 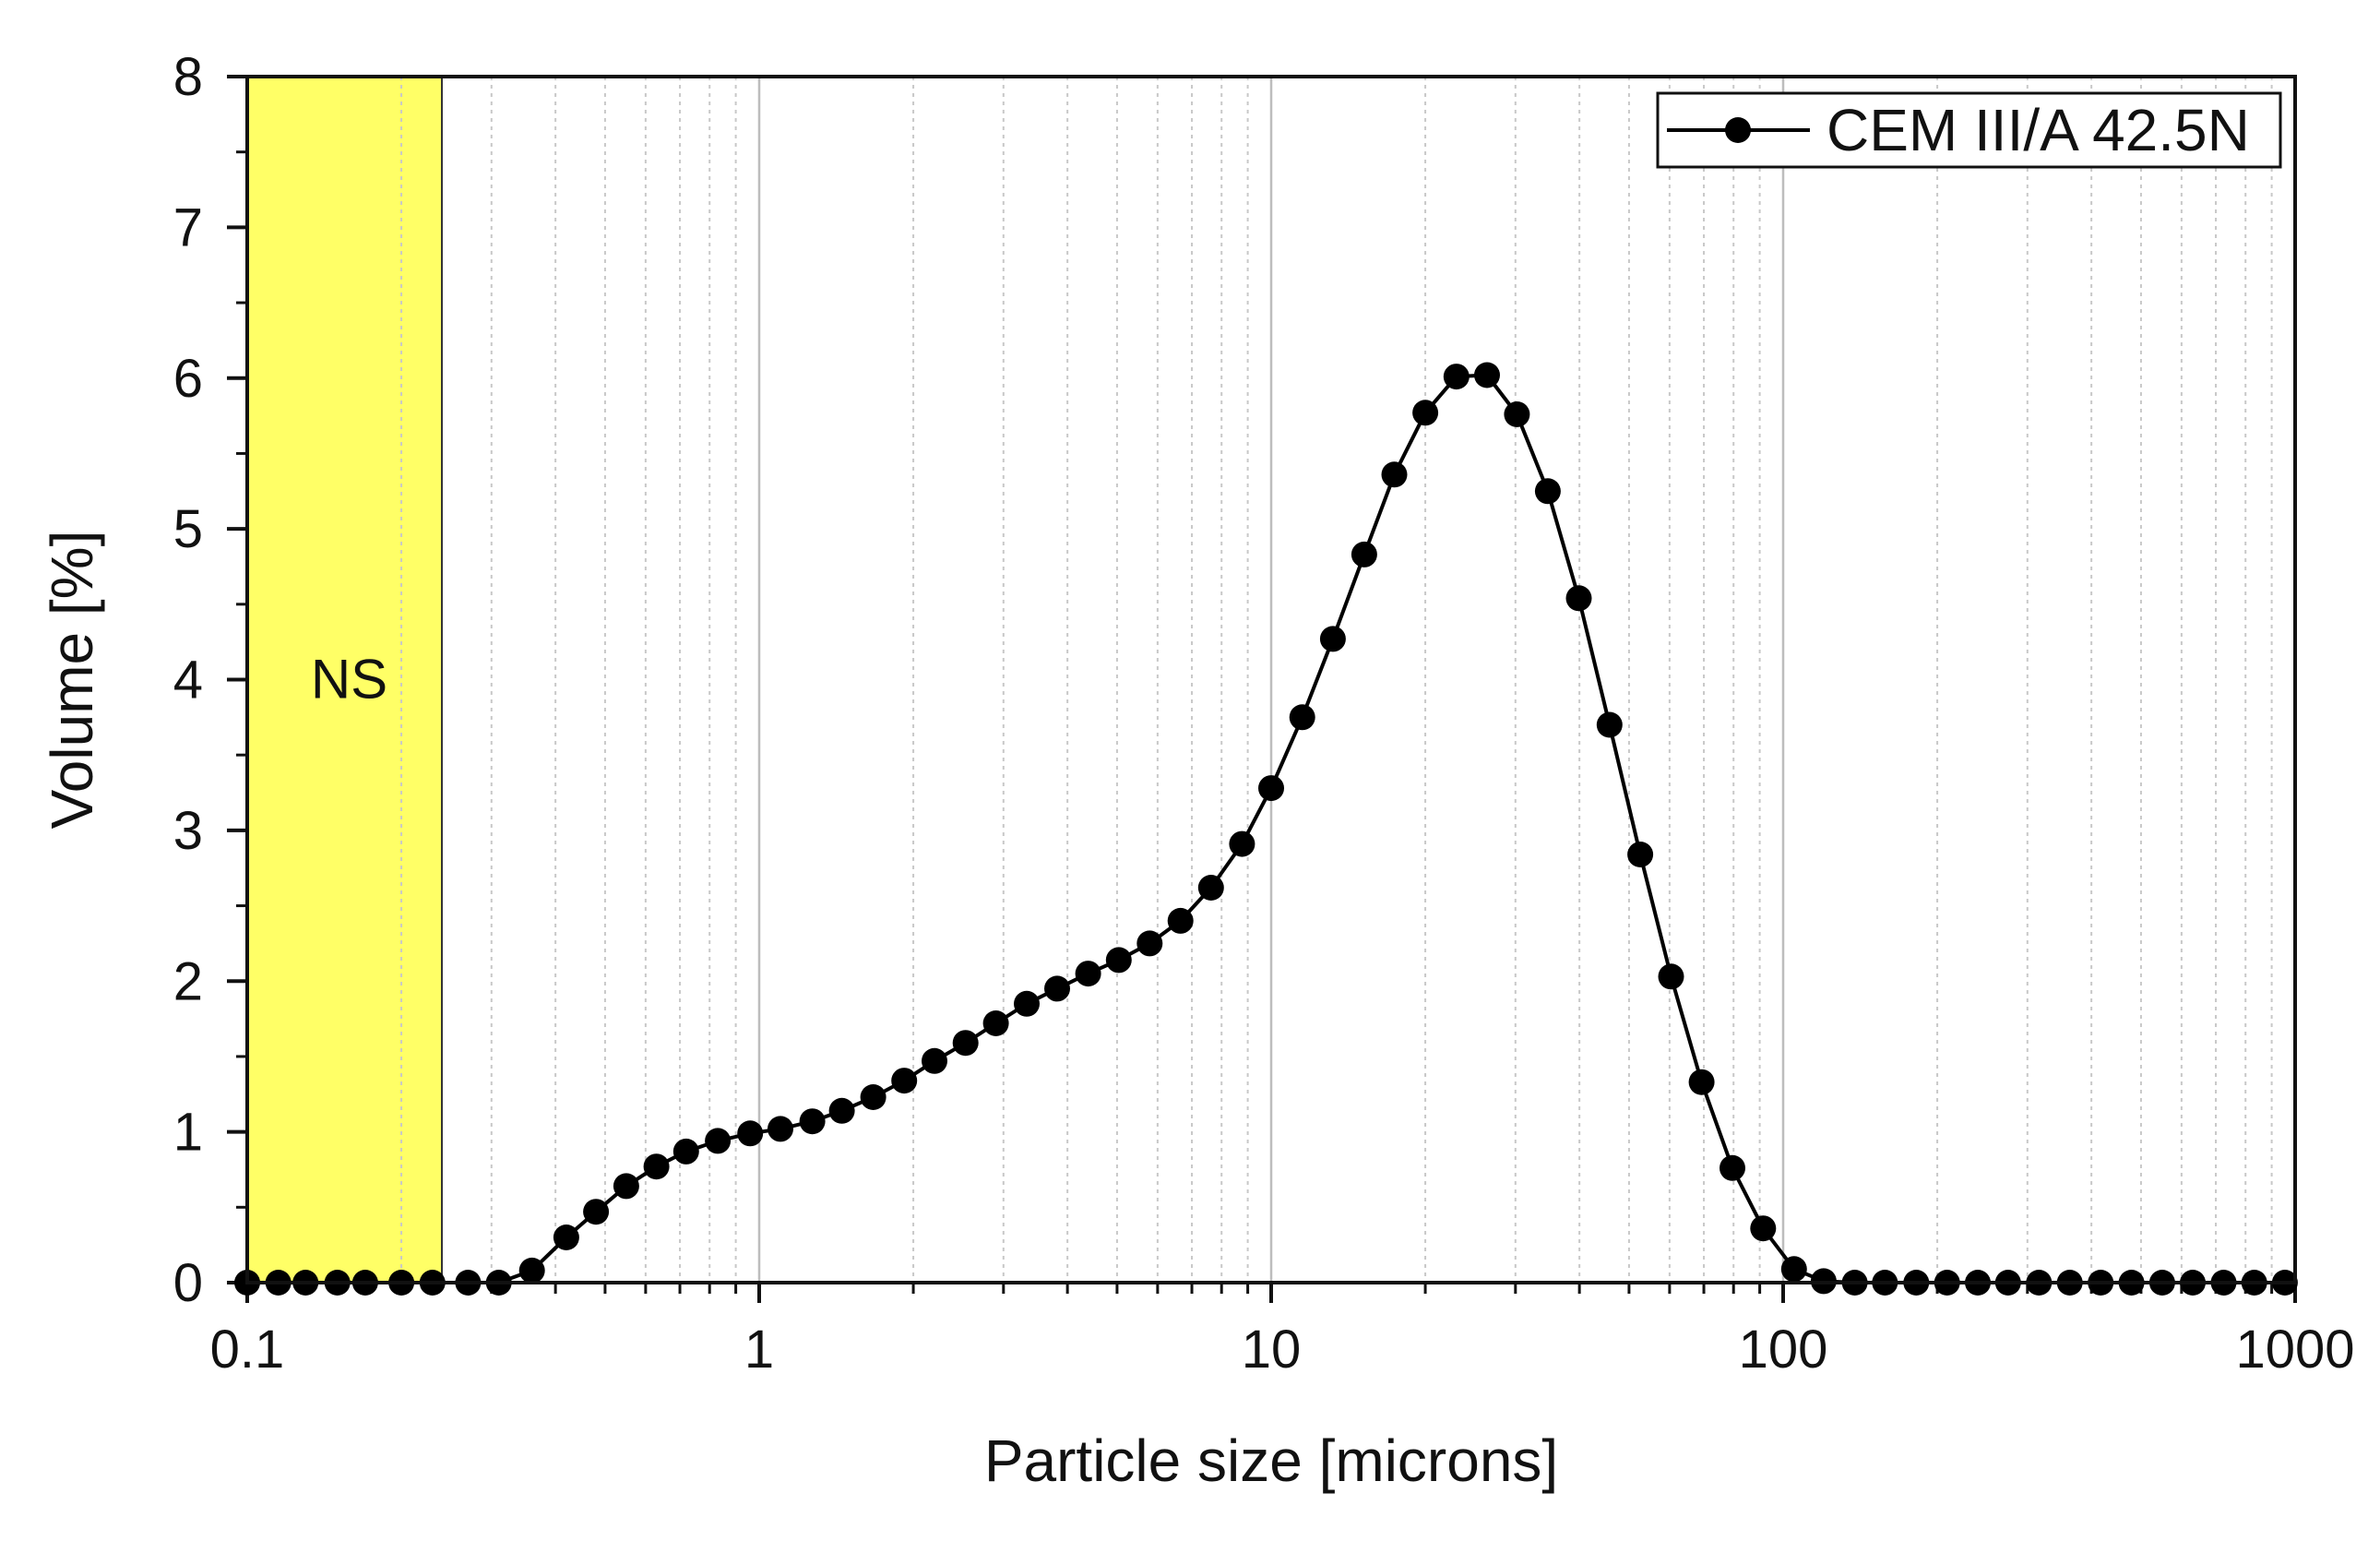 I want to click on x-tick-label: 1000, so click(x=2294, y=1350).